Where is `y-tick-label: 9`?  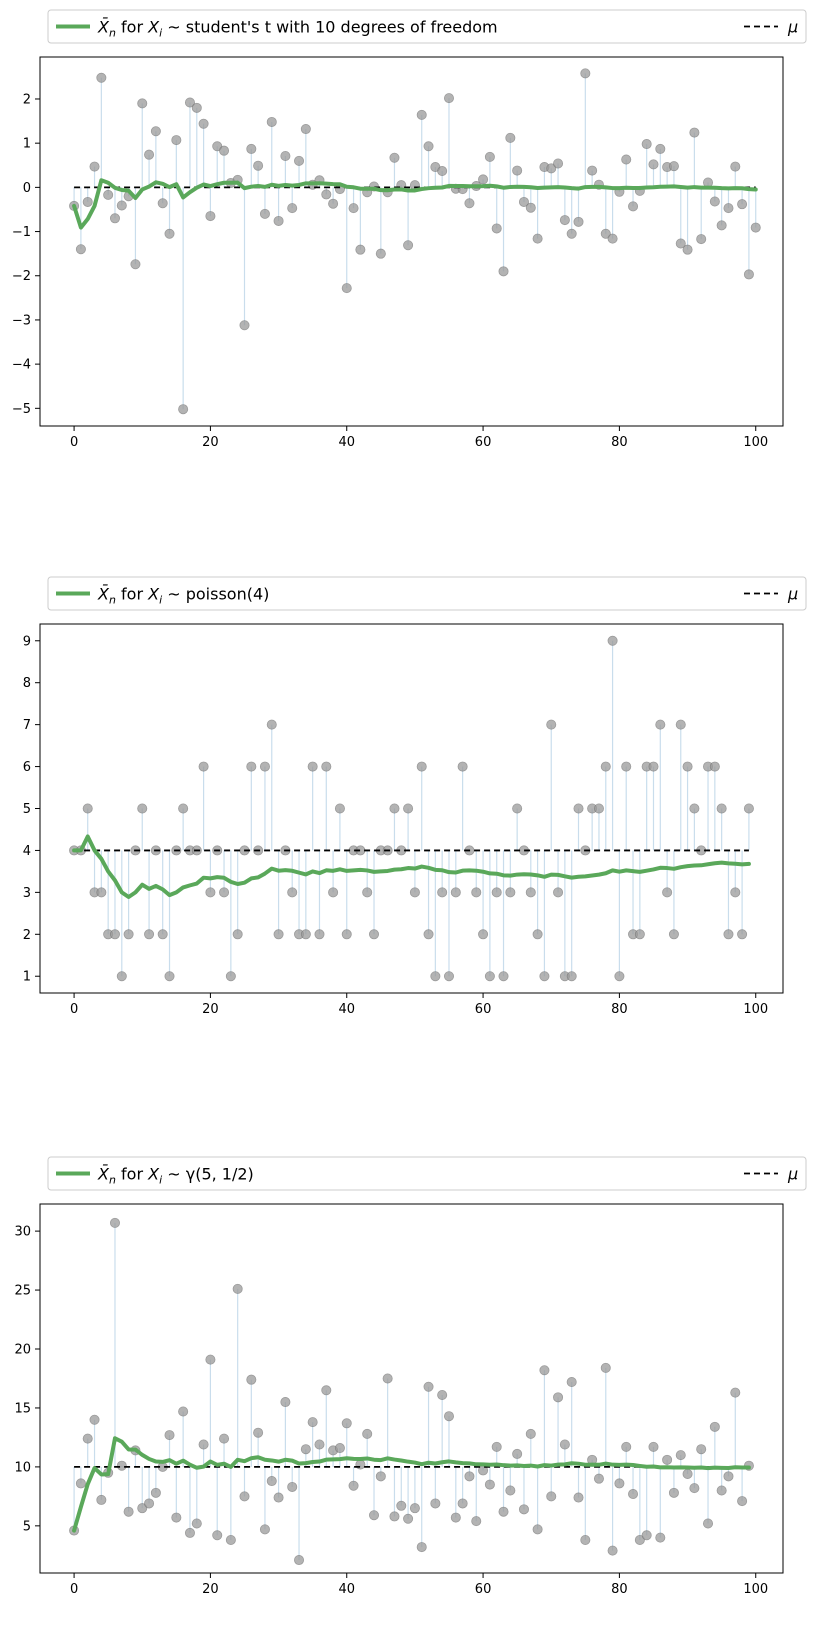
y-tick-label: 9 is located at coordinates (27, 641).